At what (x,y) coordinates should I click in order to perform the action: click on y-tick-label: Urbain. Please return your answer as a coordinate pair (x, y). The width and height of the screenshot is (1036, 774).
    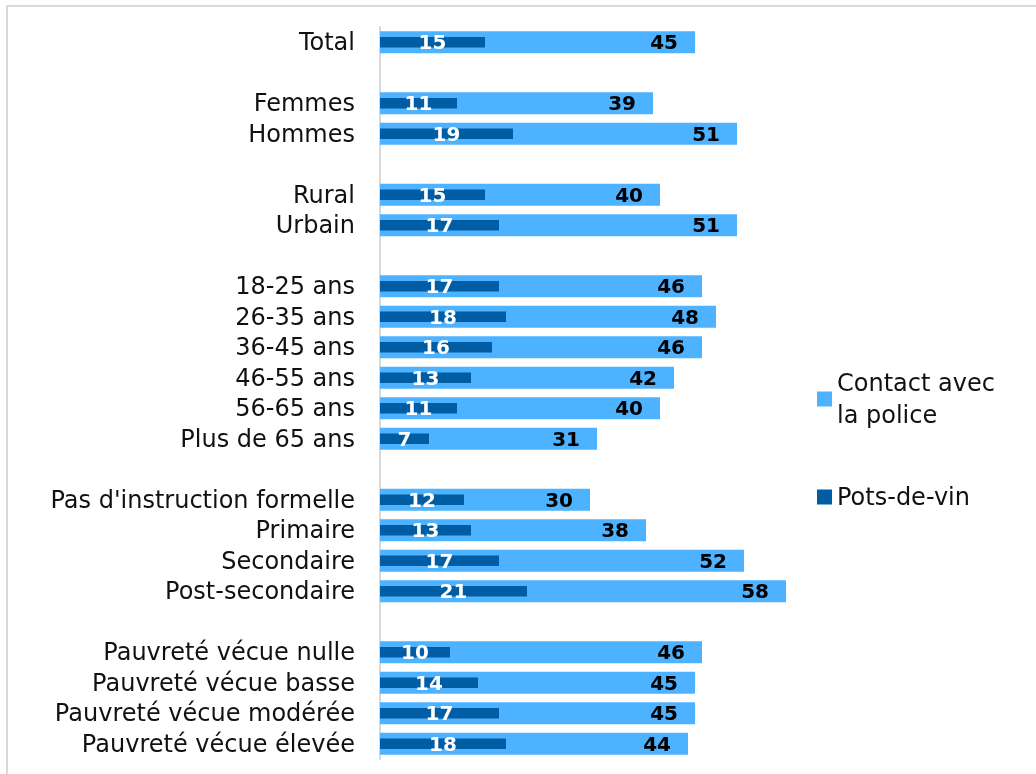
    Looking at the image, I should click on (315, 225).